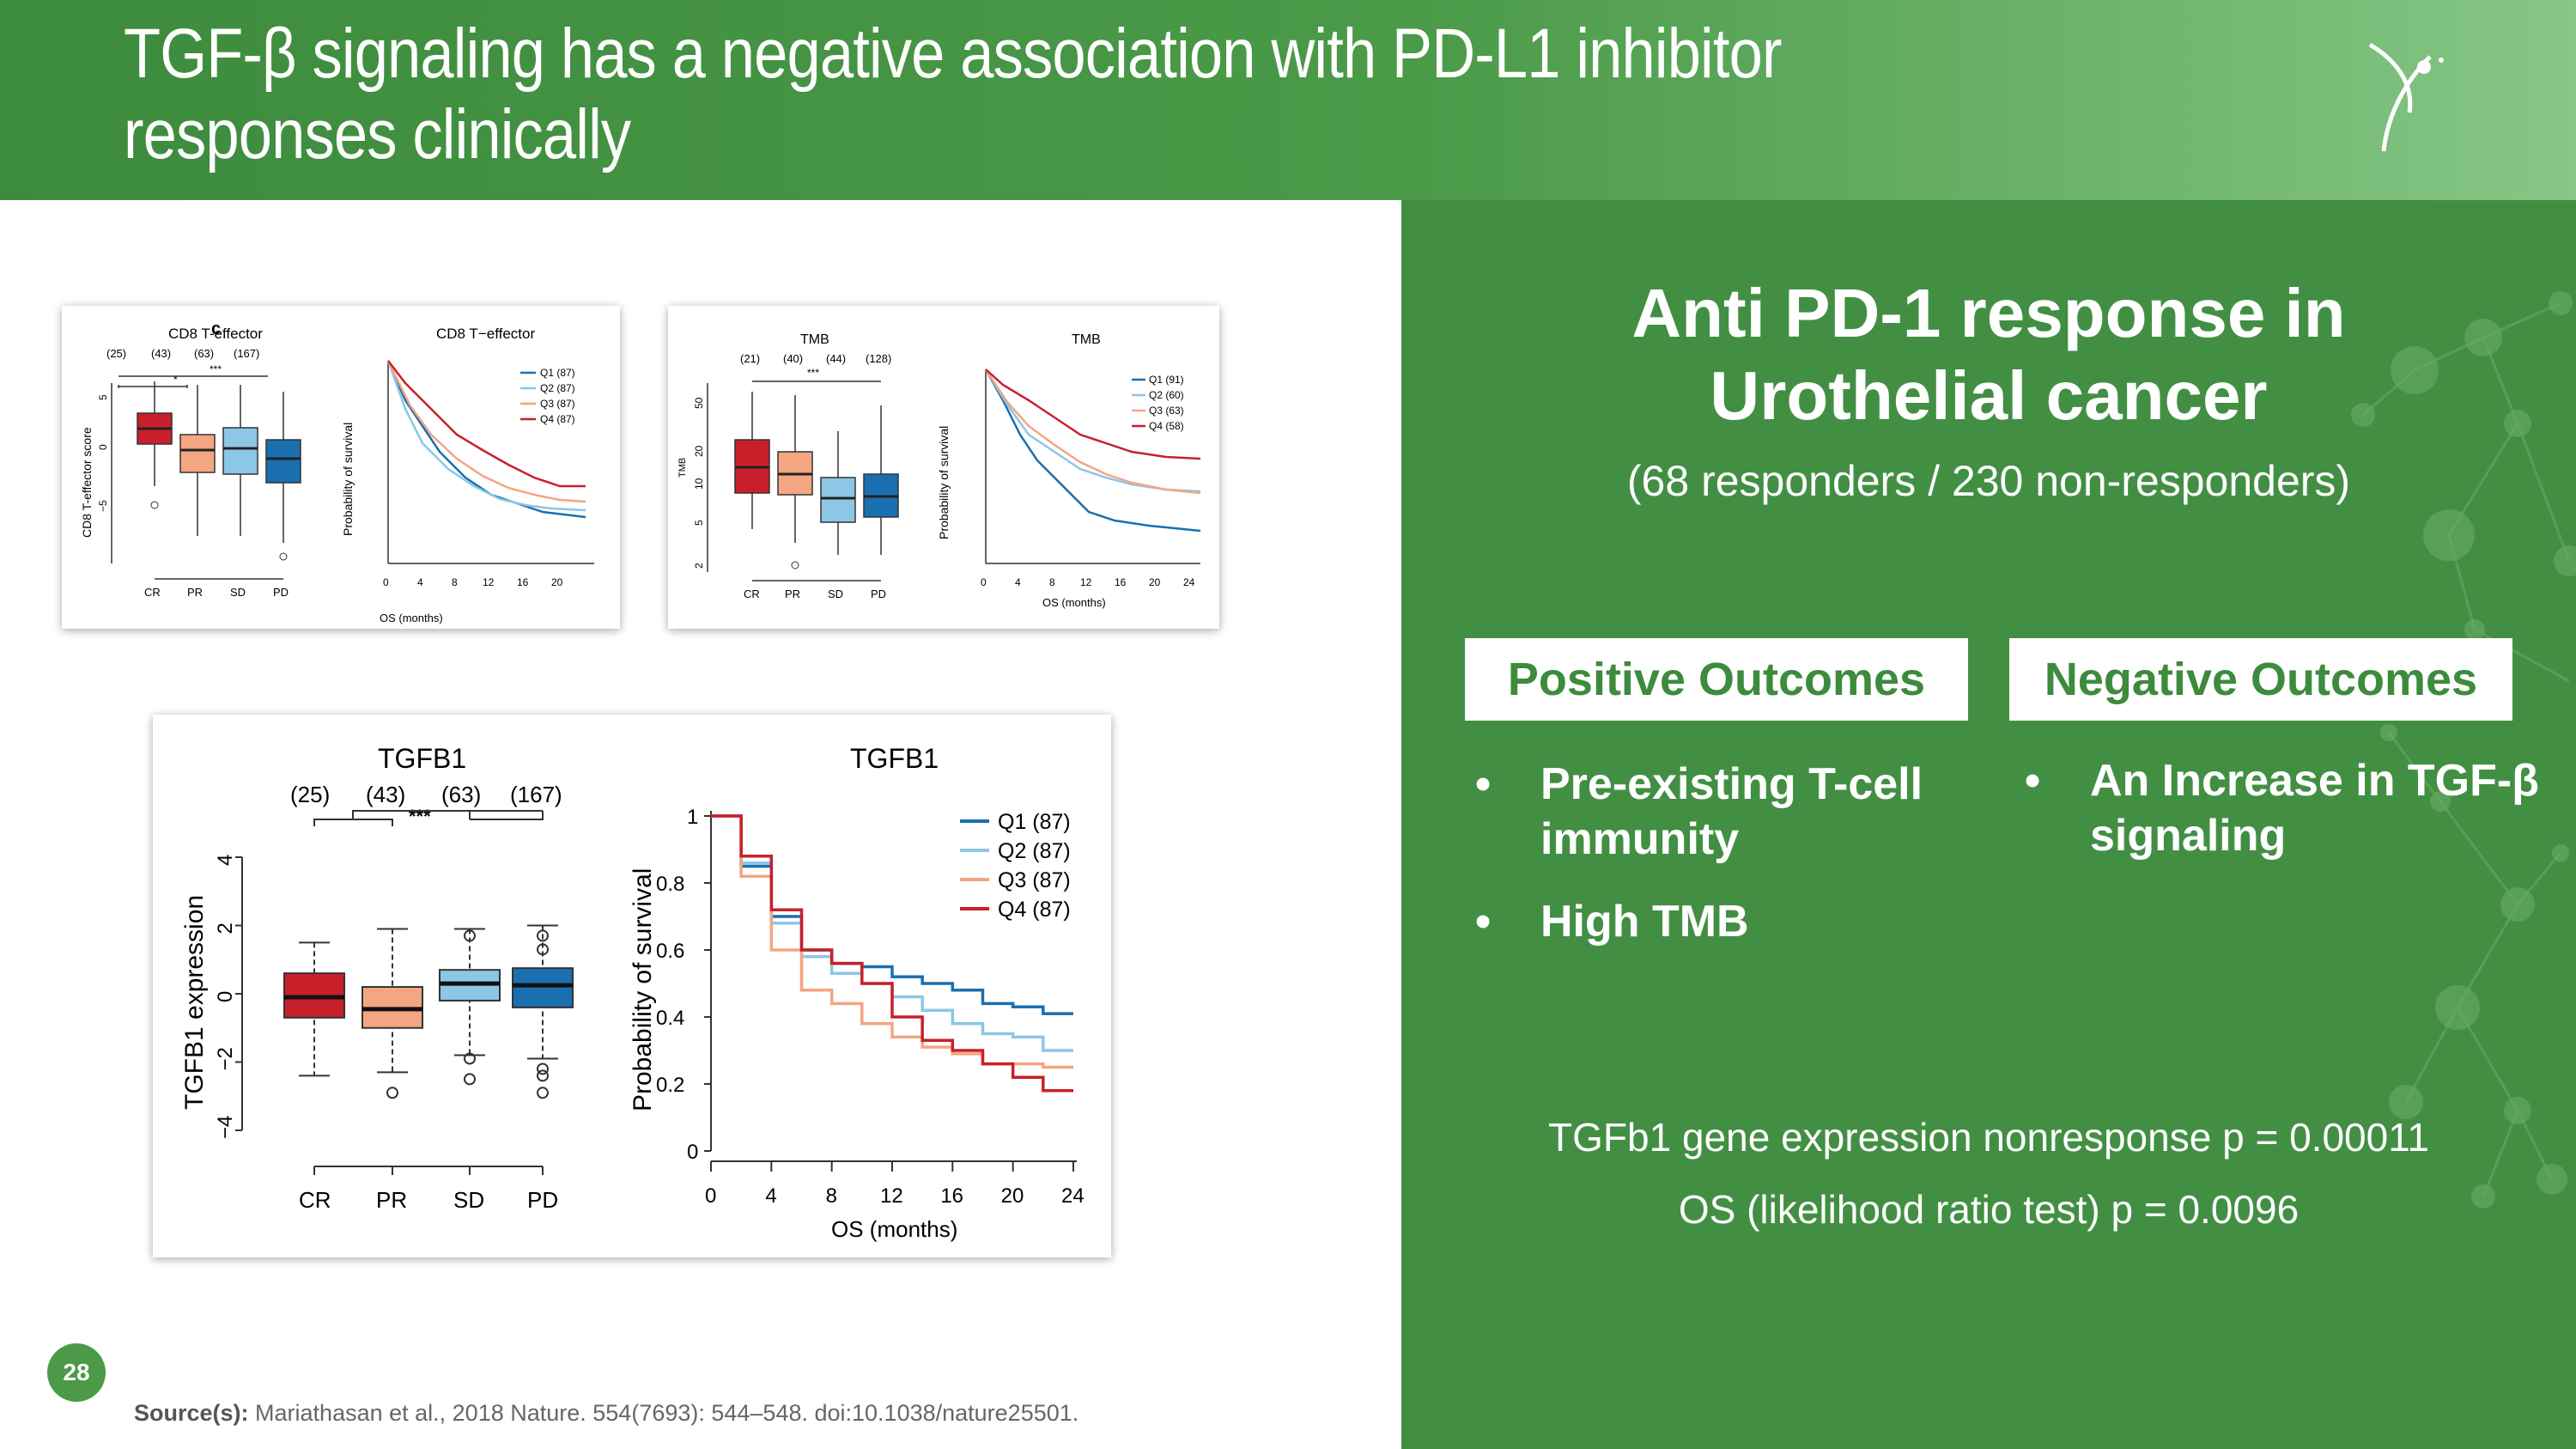  I want to click on legend-label: Q1 (91), so click(1166, 380).